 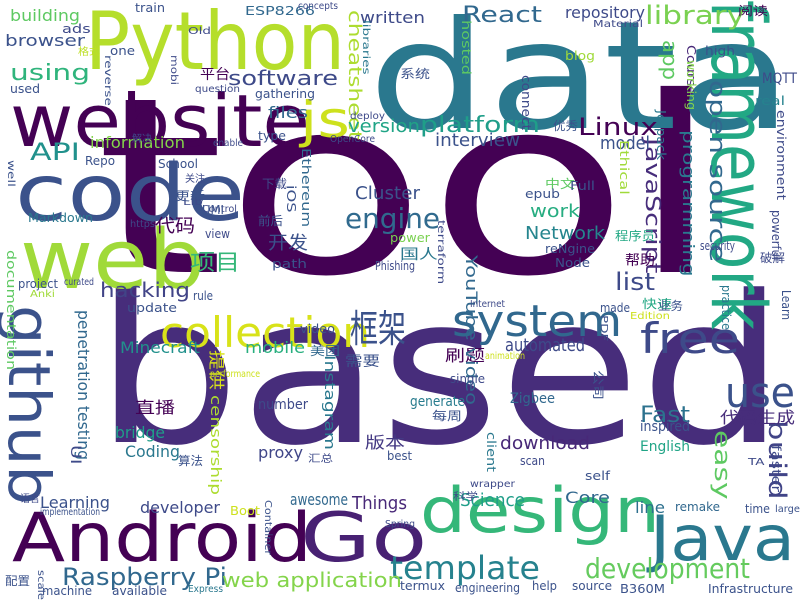 What do you see at coordinates (415, 74) in the screenshot?
I see `word: 系统` at bounding box center [415, 74].